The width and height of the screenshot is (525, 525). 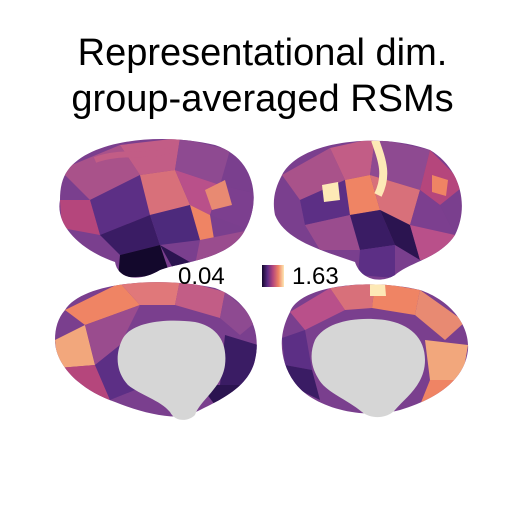 What do you see at coordinates (315, 276) in the screenshot?
I see `colorbar-max-label: 1.63` at bounding box center [315, 276].